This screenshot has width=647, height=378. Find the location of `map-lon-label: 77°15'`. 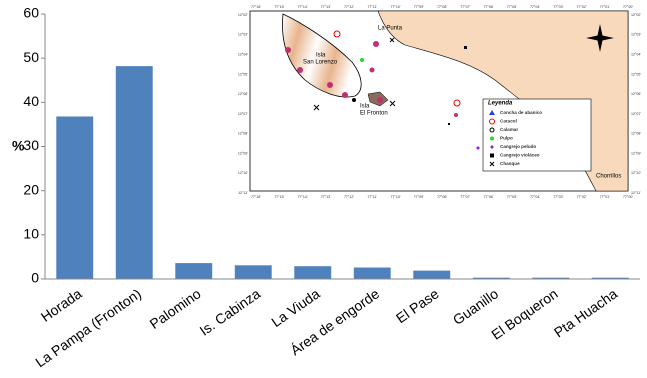

map-lon-label: 77°15' is located at coordinates (279, 7).